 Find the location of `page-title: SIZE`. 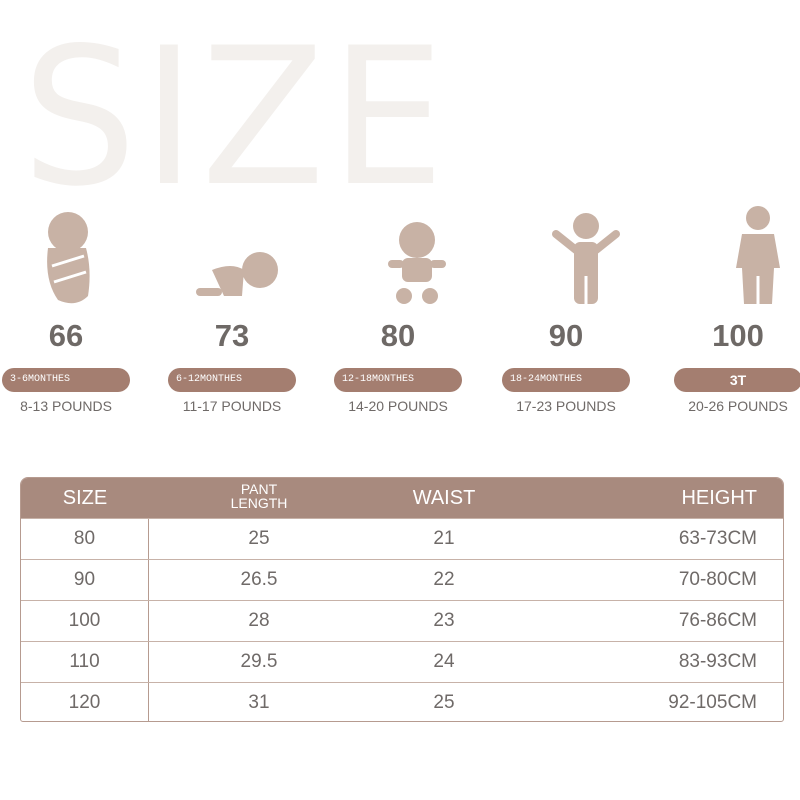

page-title: SIZE is located at coordinates (236, 117).